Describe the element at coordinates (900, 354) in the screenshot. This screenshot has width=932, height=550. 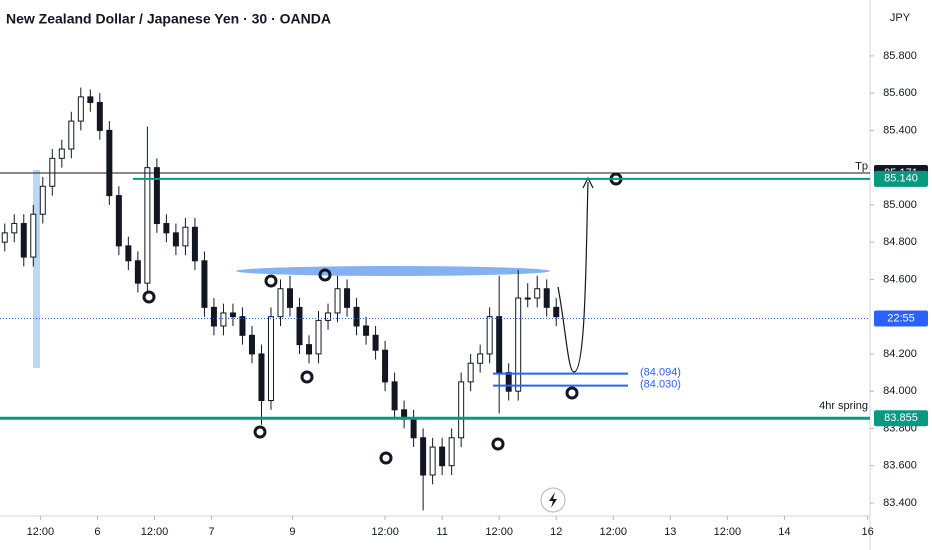
I see `y-tick-label: 84.200` at that location.